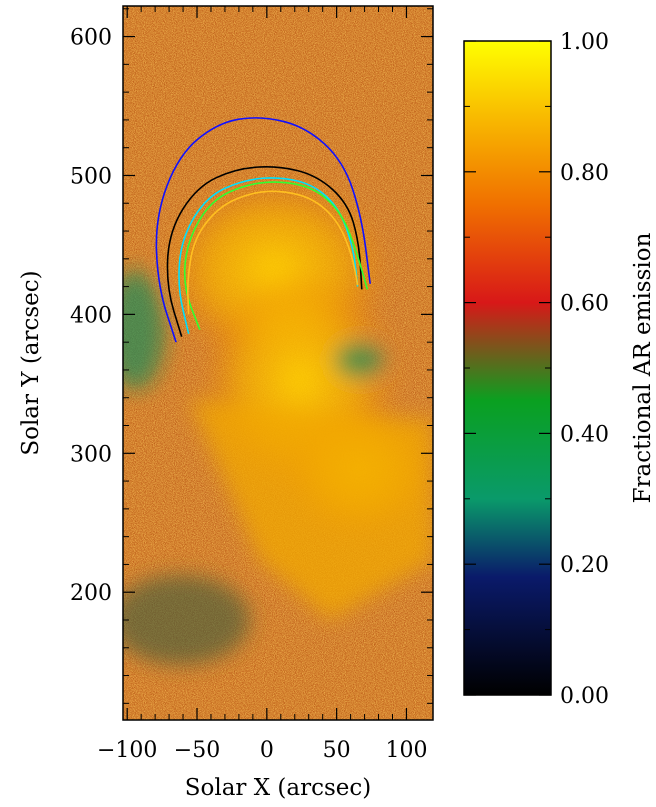 The height and width of the screenshot is (807, 656). What do you see at coordinates (91, 315) in the screenshot?
I see `y-tick-label: 400` at bounding box center [91, 315].